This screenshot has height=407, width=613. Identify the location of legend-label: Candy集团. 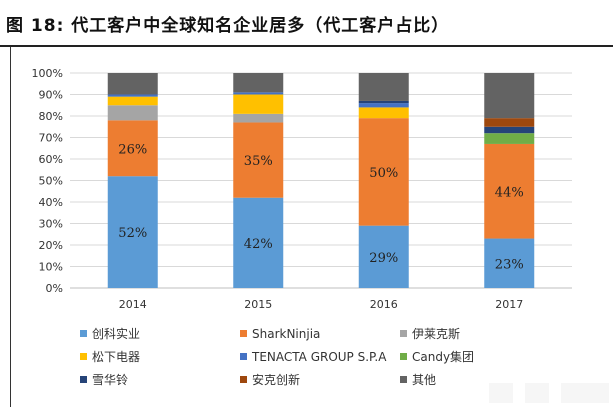
(443, 357).